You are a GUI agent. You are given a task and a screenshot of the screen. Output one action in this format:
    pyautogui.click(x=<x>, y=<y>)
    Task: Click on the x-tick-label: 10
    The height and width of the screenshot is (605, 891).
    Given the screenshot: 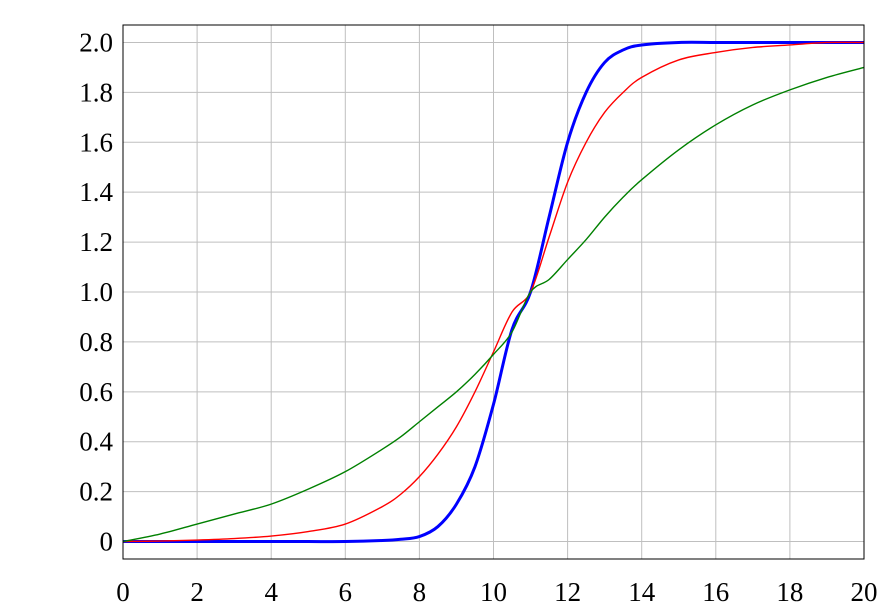 What is the action you would take?
    pyautogui.click(x=493, y=591)
    